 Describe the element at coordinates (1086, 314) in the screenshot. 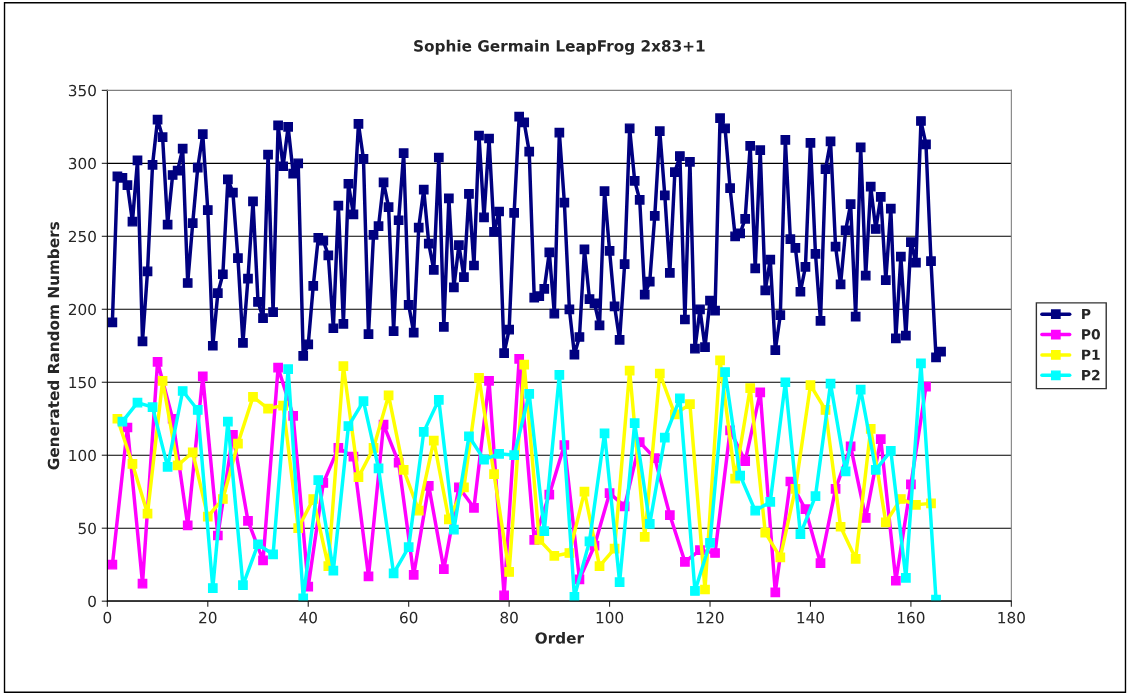

I see `legend-label: P` at that location.